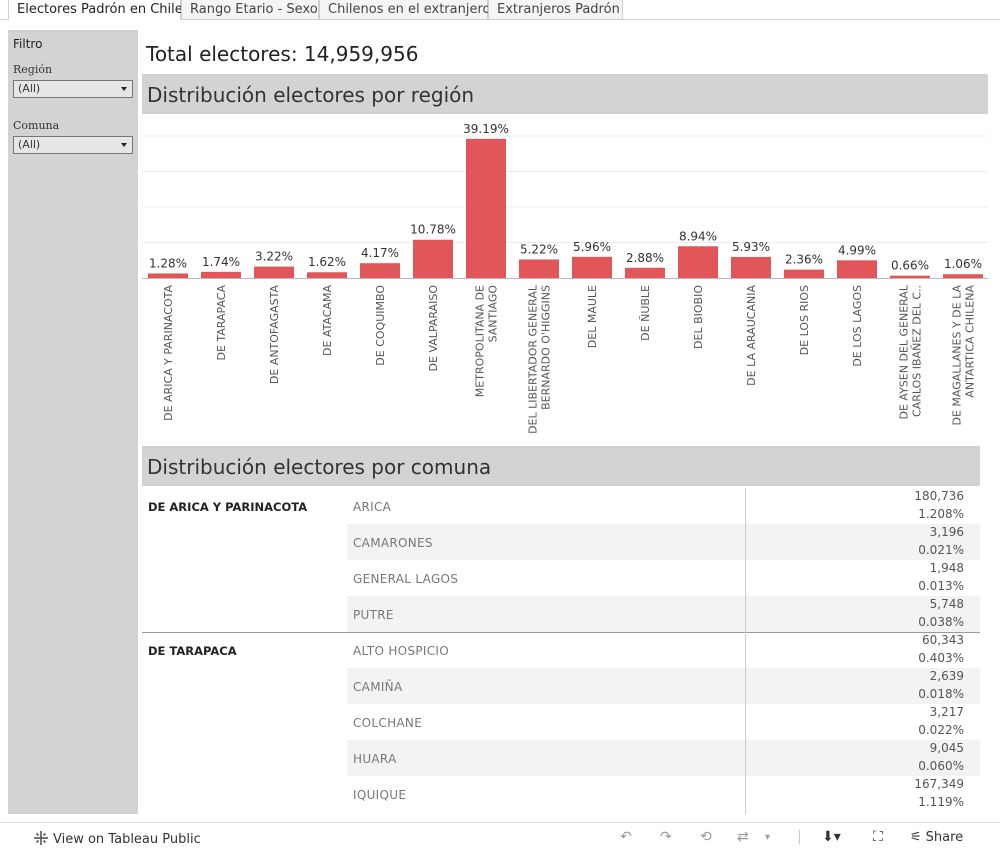 This screenshot has width=1000, height=850. What do you see at coordinates (546, 347) in the screenshot?
I see `category-tick-label: BERNARDO O'HIGGINS` at bounding box center [546, 347].